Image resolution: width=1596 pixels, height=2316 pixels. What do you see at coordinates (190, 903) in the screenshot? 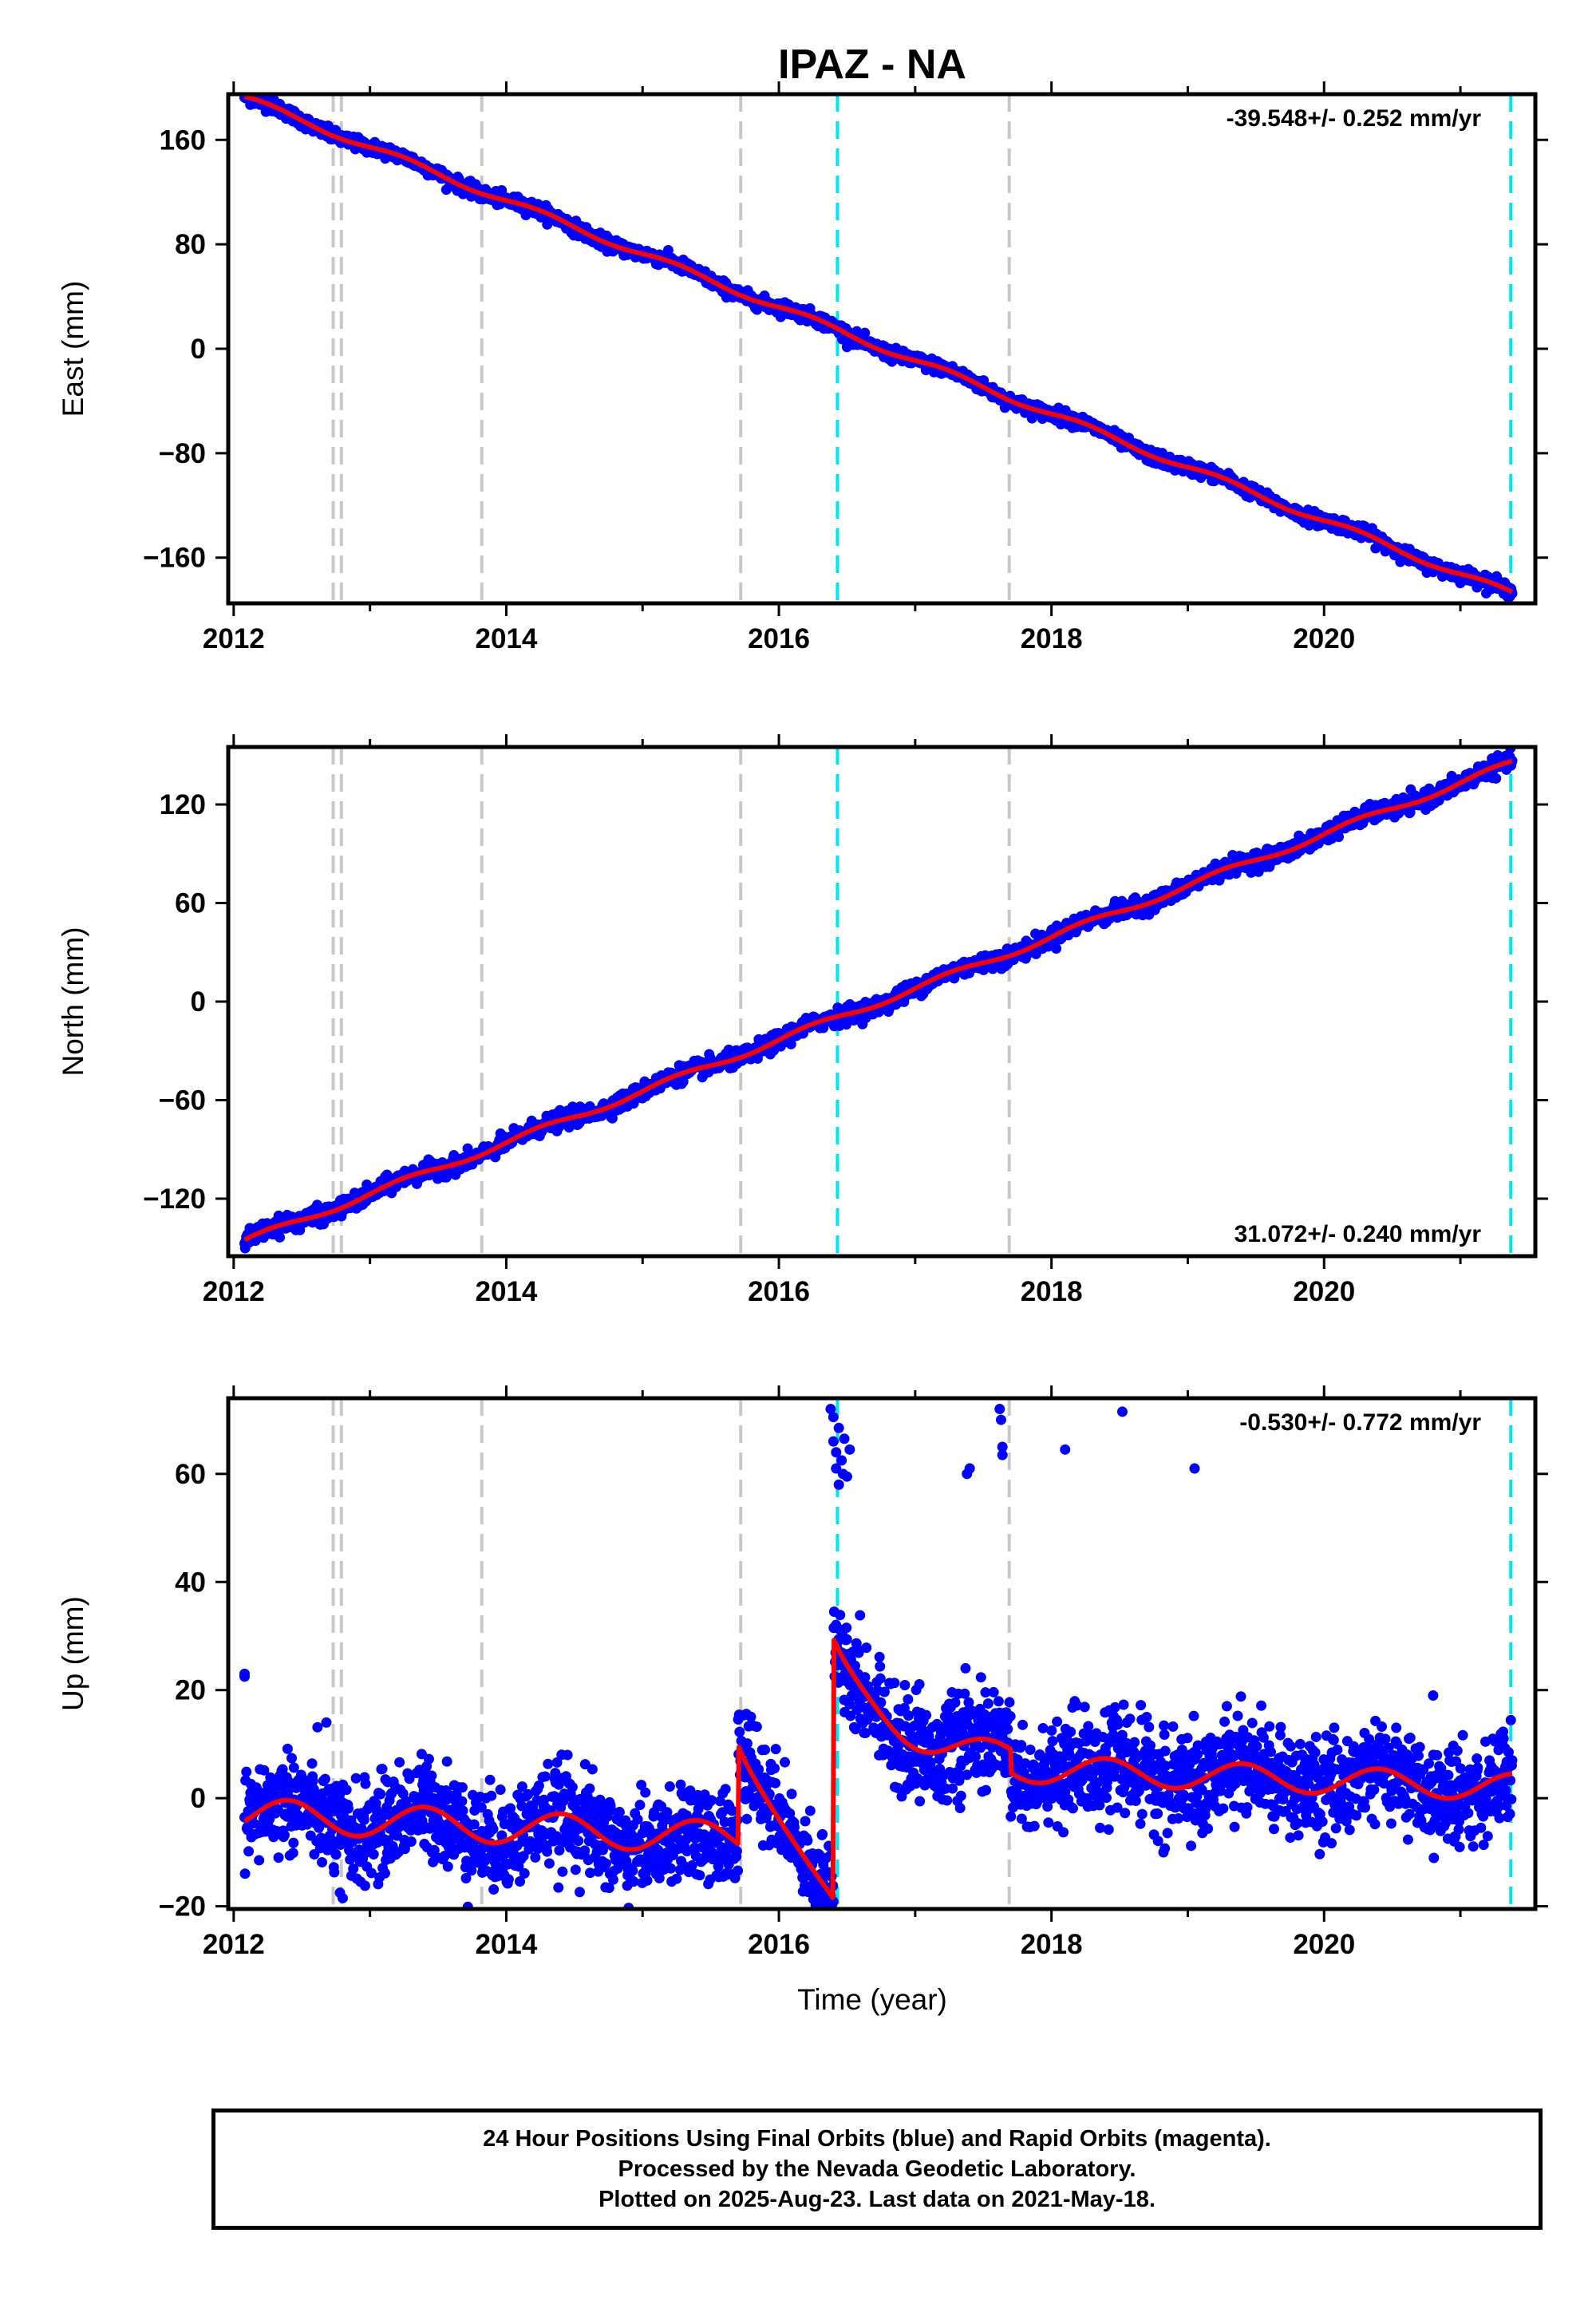
I see `y-tick-label: 60` at bounding box center [190, 903].